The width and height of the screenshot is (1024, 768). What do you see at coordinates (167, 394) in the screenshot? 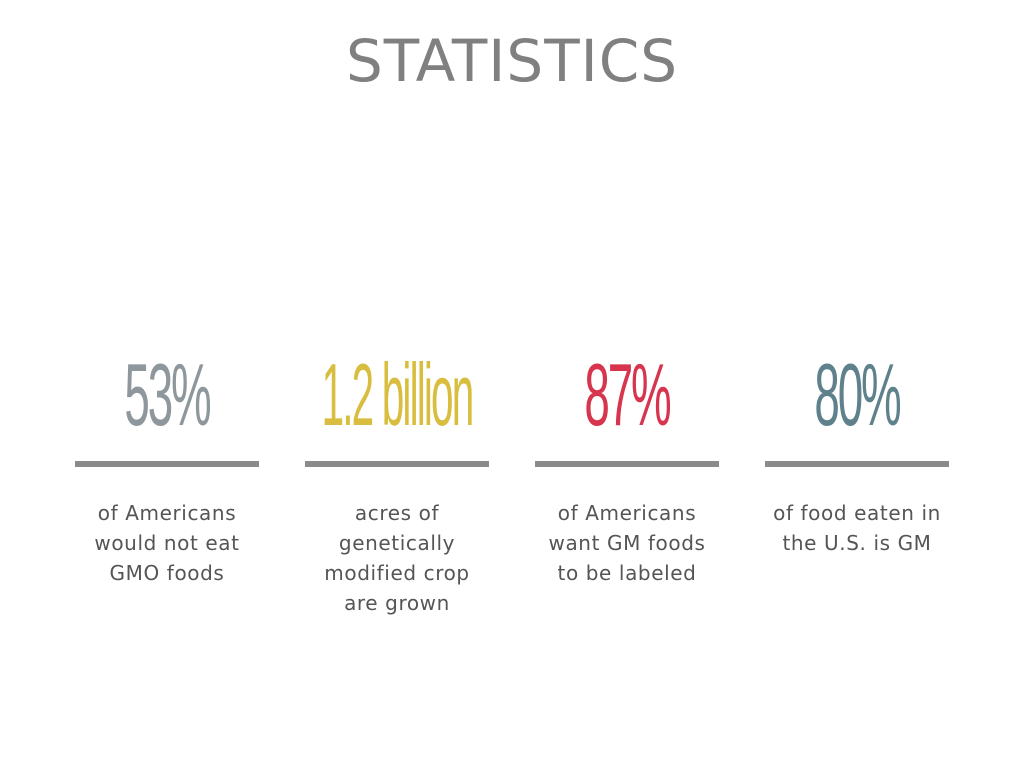
I see `stat-value: 53%` at bounding box center [167, 394].